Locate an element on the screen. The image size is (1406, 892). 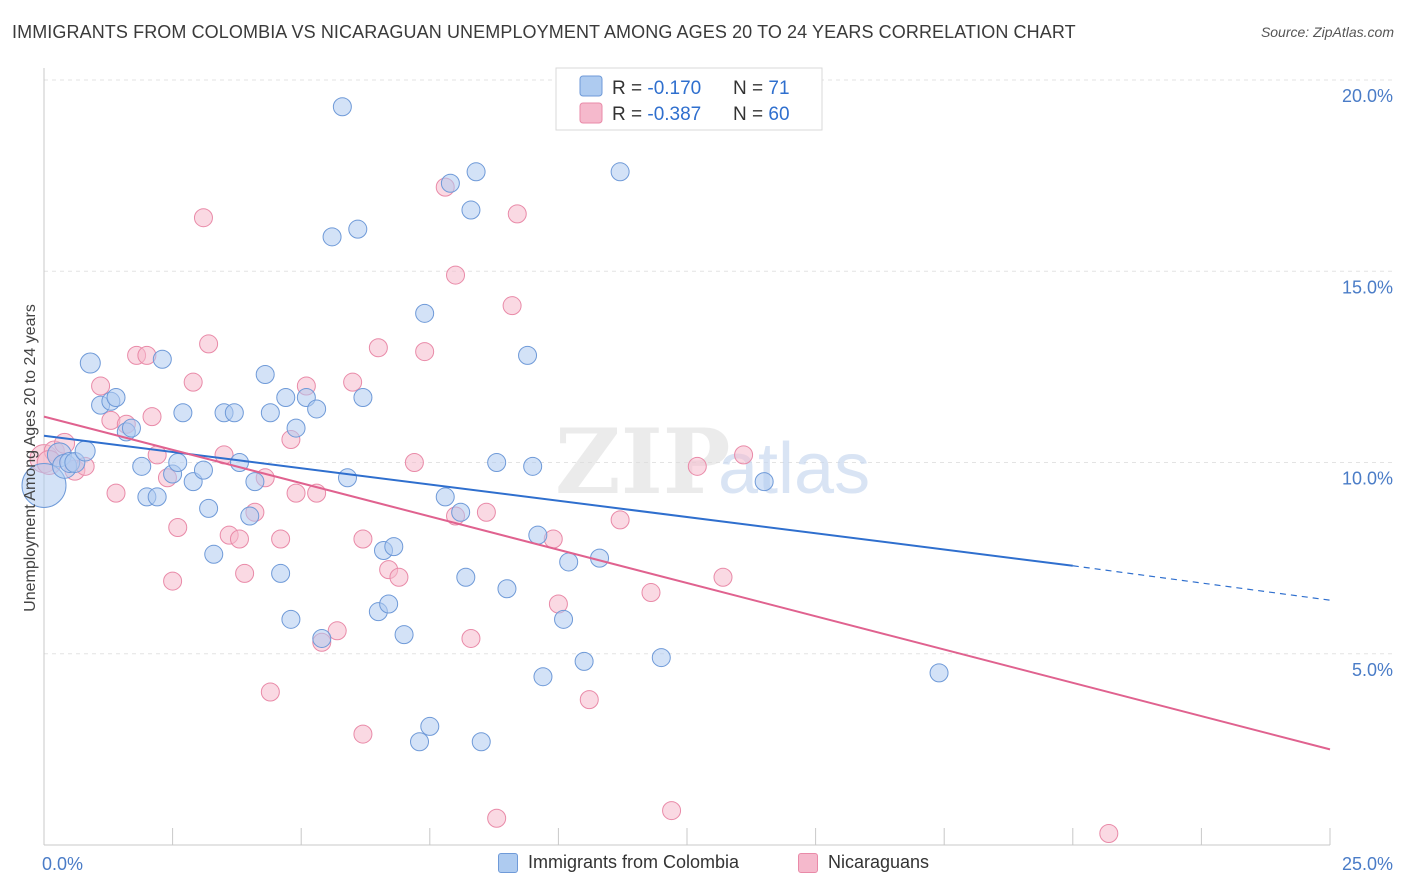
svg-text: R = -0.387 is located at coordinates (656, 114).